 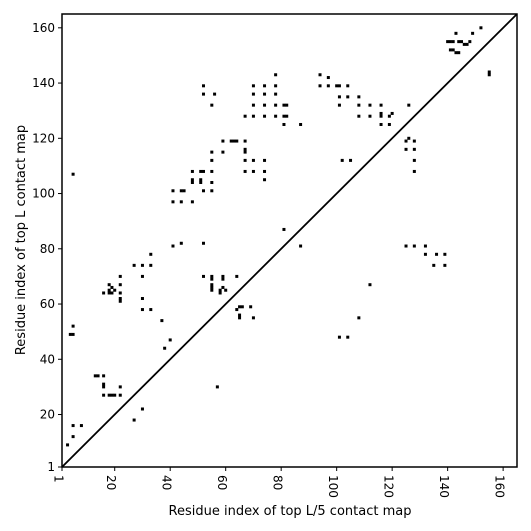 What do you see at coordinates (21, 240) in the screenshot?
I see `y-axis-title: Residue index of top L contact map` at bounding box center [21, 240].